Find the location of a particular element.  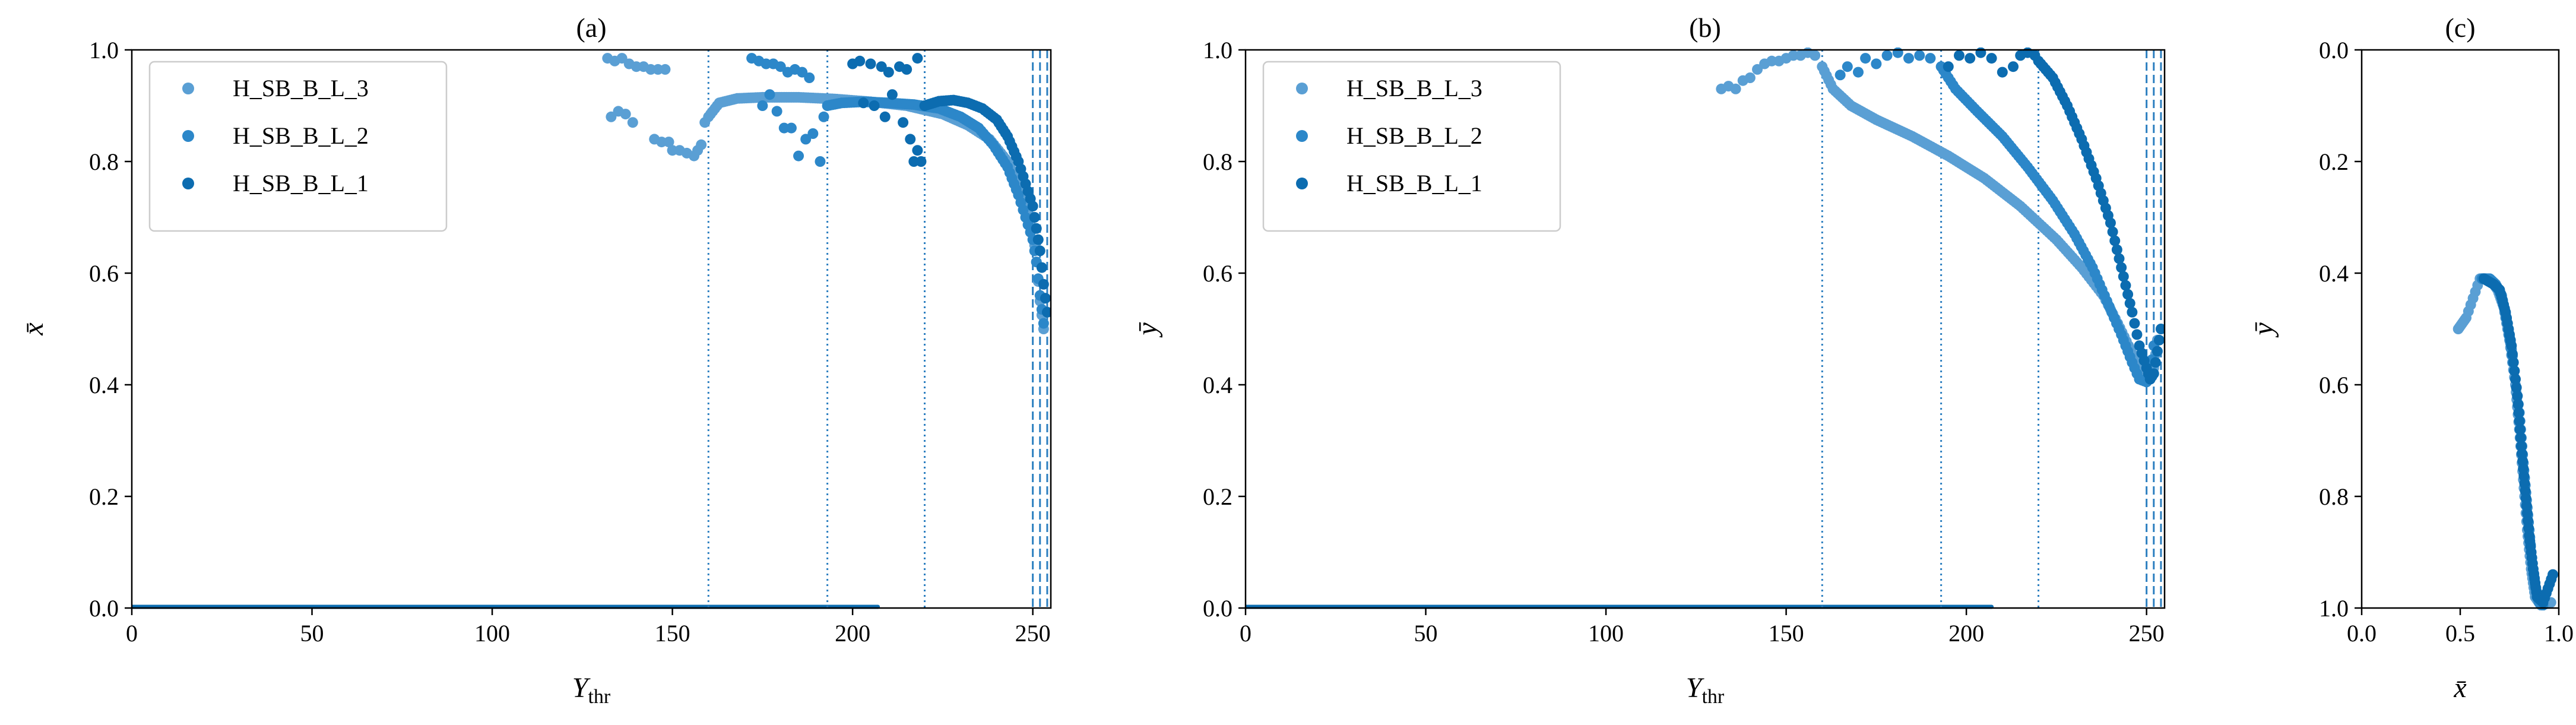

x-axis-label-main: Y is located at coordinates (1695, 688).